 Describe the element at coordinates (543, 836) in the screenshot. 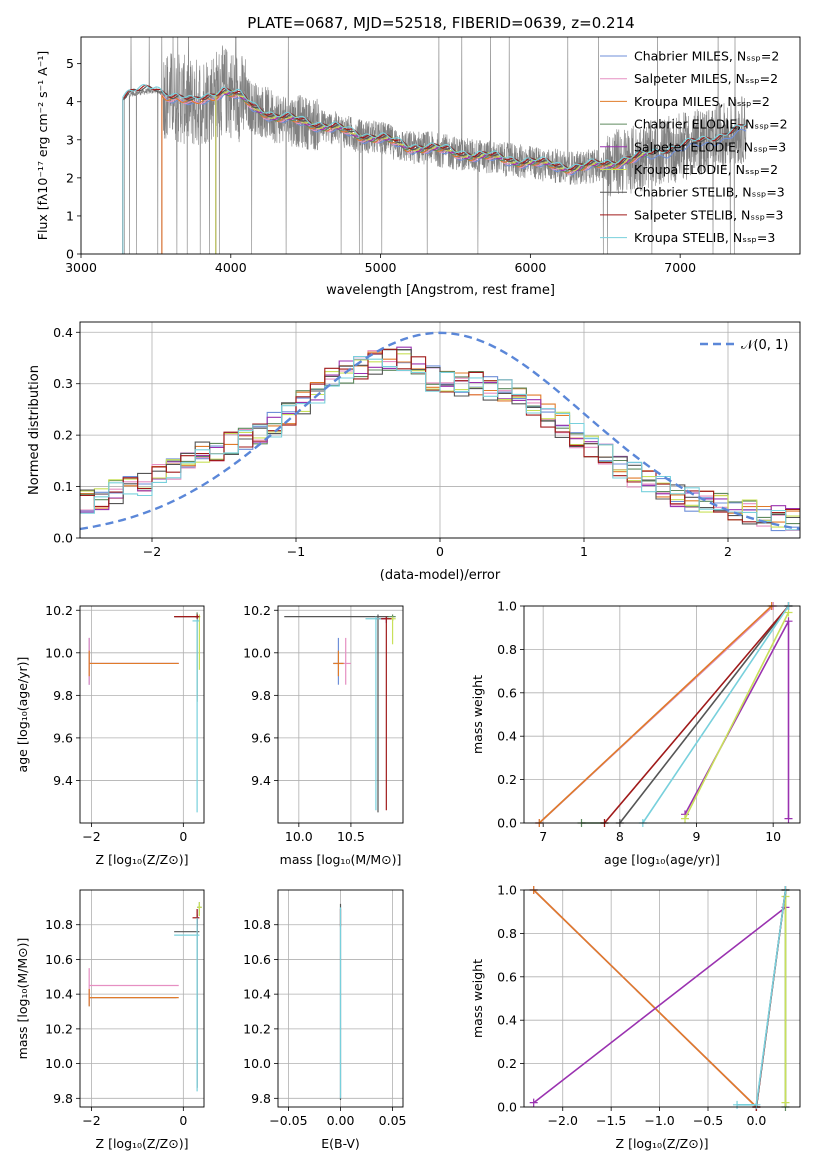

I see `x-tick-label: 7` at that location.